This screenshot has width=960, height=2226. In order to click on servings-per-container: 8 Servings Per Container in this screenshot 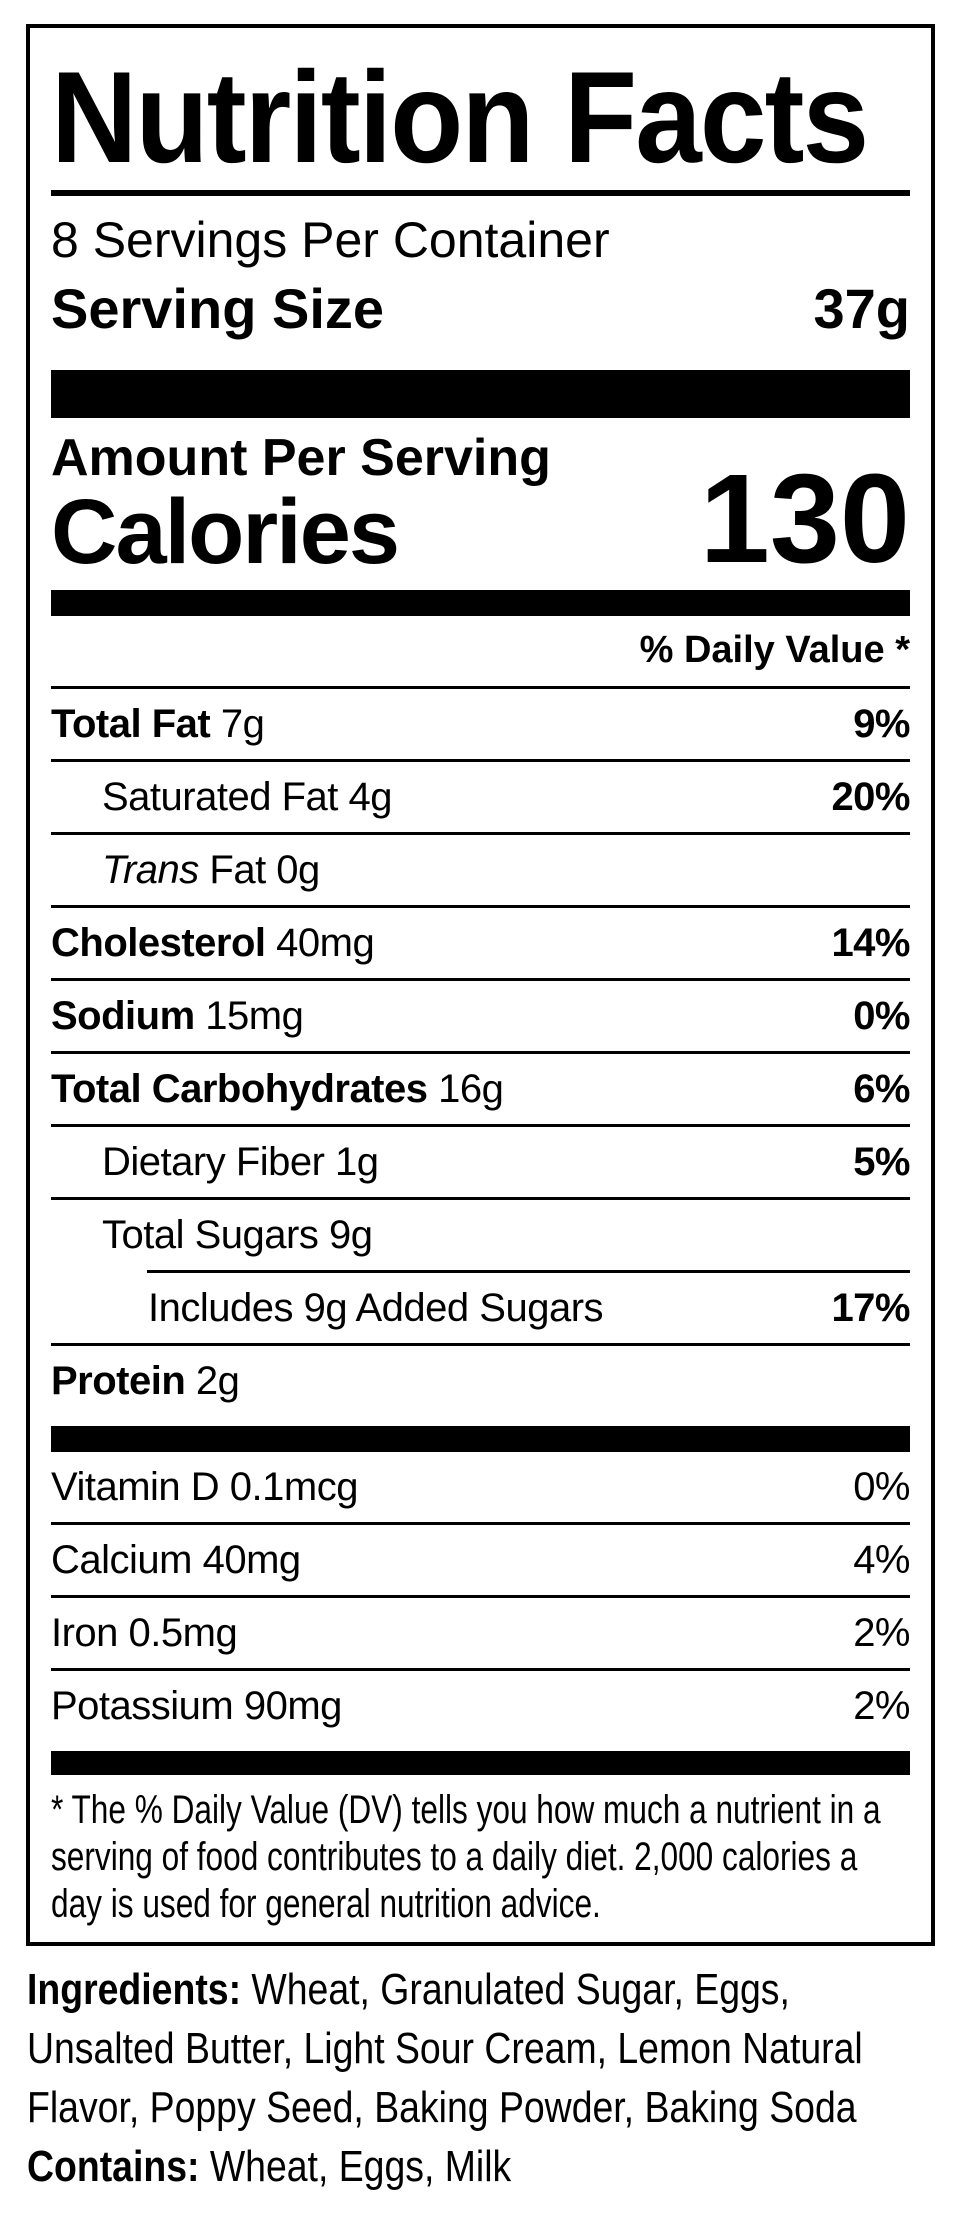, I will do `click(330, 240)`.